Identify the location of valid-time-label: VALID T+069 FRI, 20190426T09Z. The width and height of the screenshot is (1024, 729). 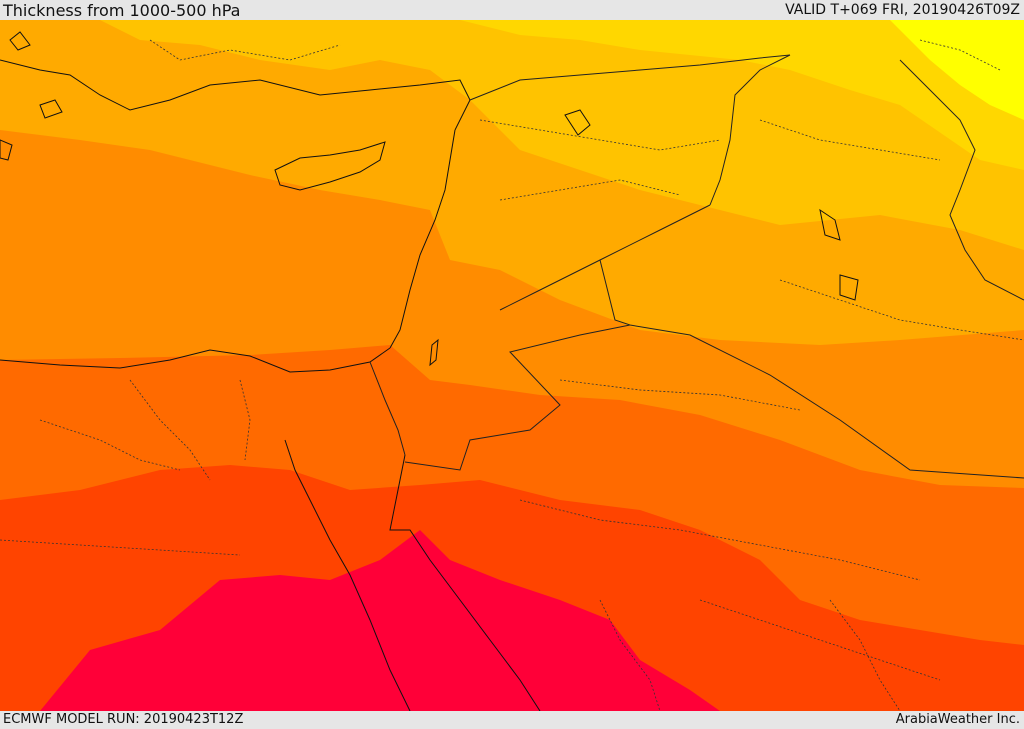
(902, 10).